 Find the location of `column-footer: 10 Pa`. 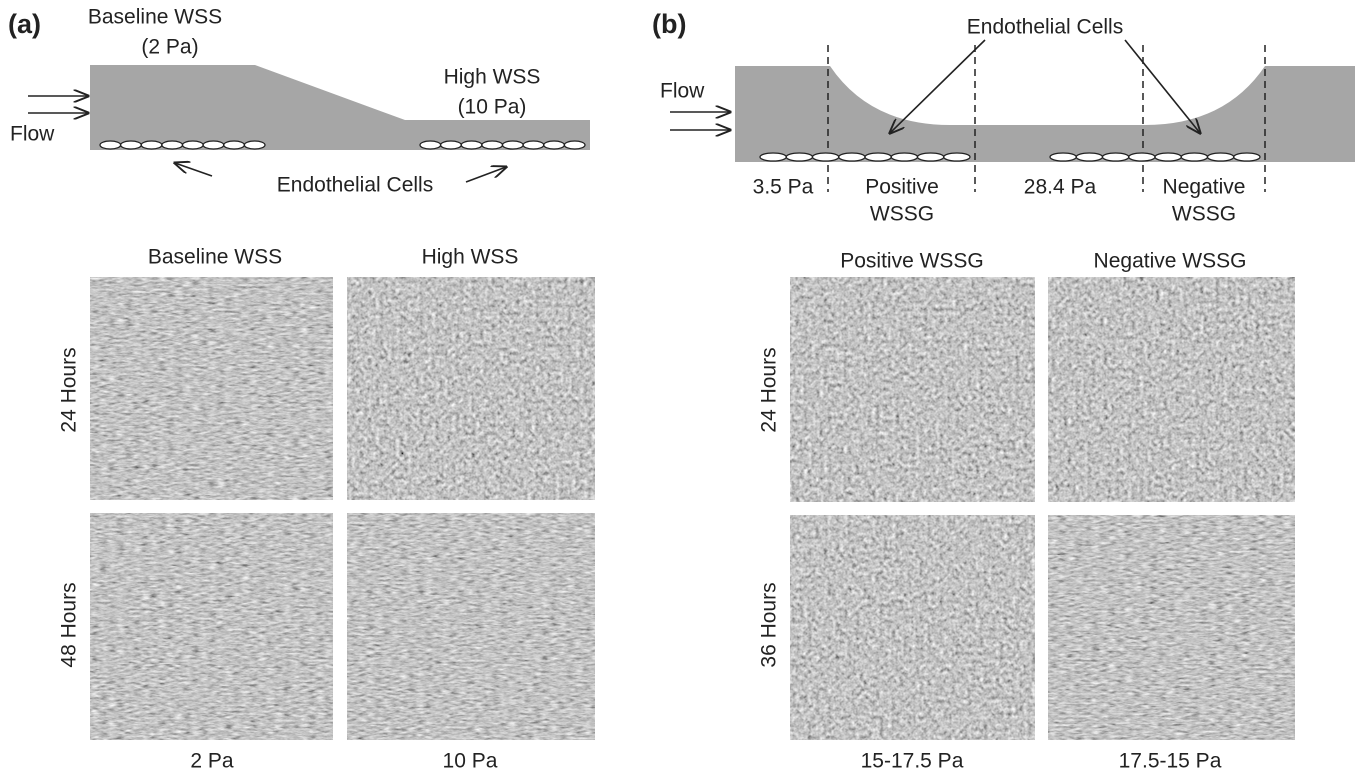

column-footer: 10 Pa is located at coordinates (470, 761).